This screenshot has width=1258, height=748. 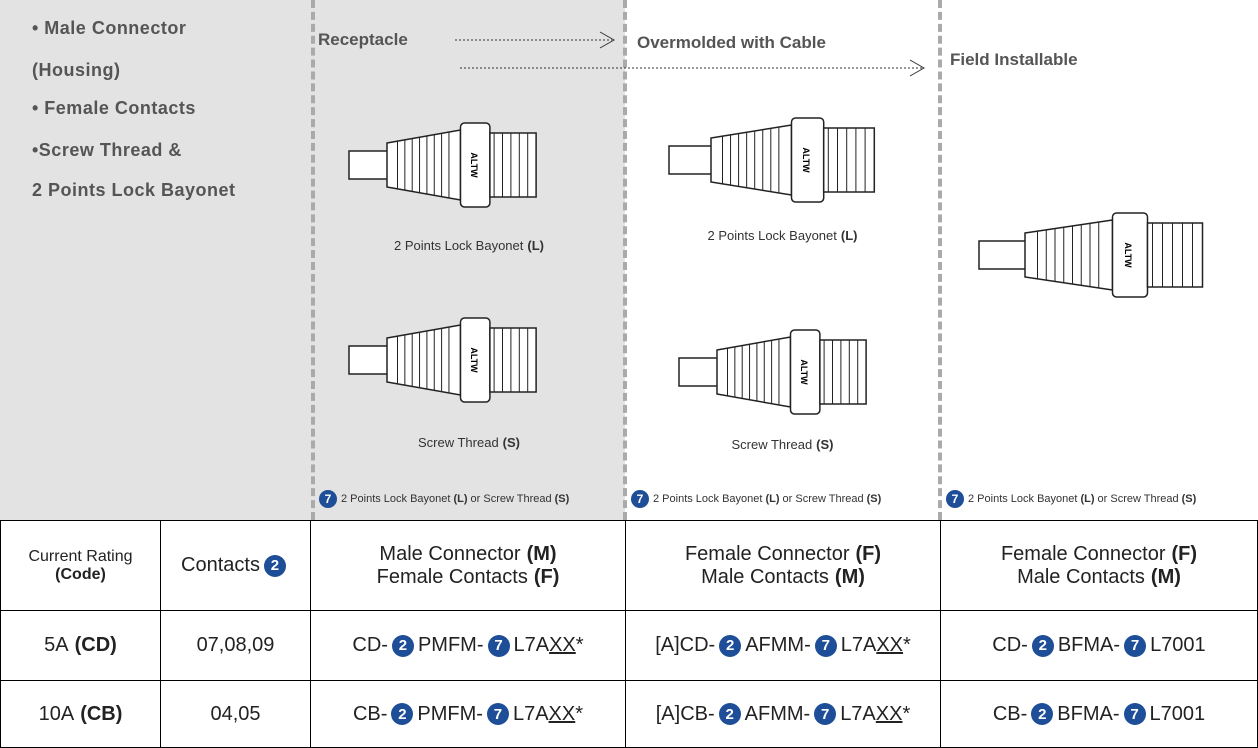 I want to click on table-cell: CB- 2 PMFM- 7 L7A XX *, so click(x=467, y=714).